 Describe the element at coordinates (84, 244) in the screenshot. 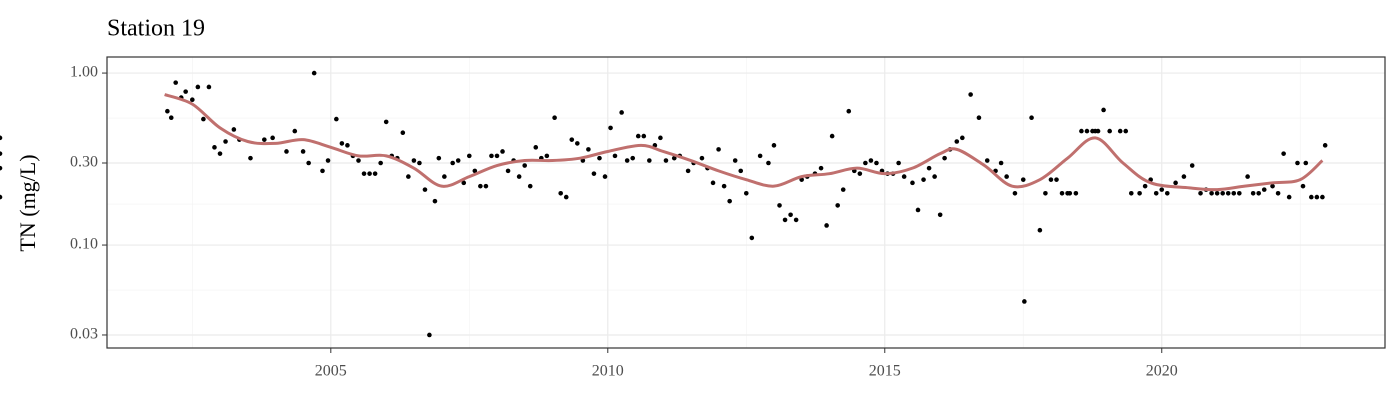

I see `y-tick-label: 0.10` at that location.